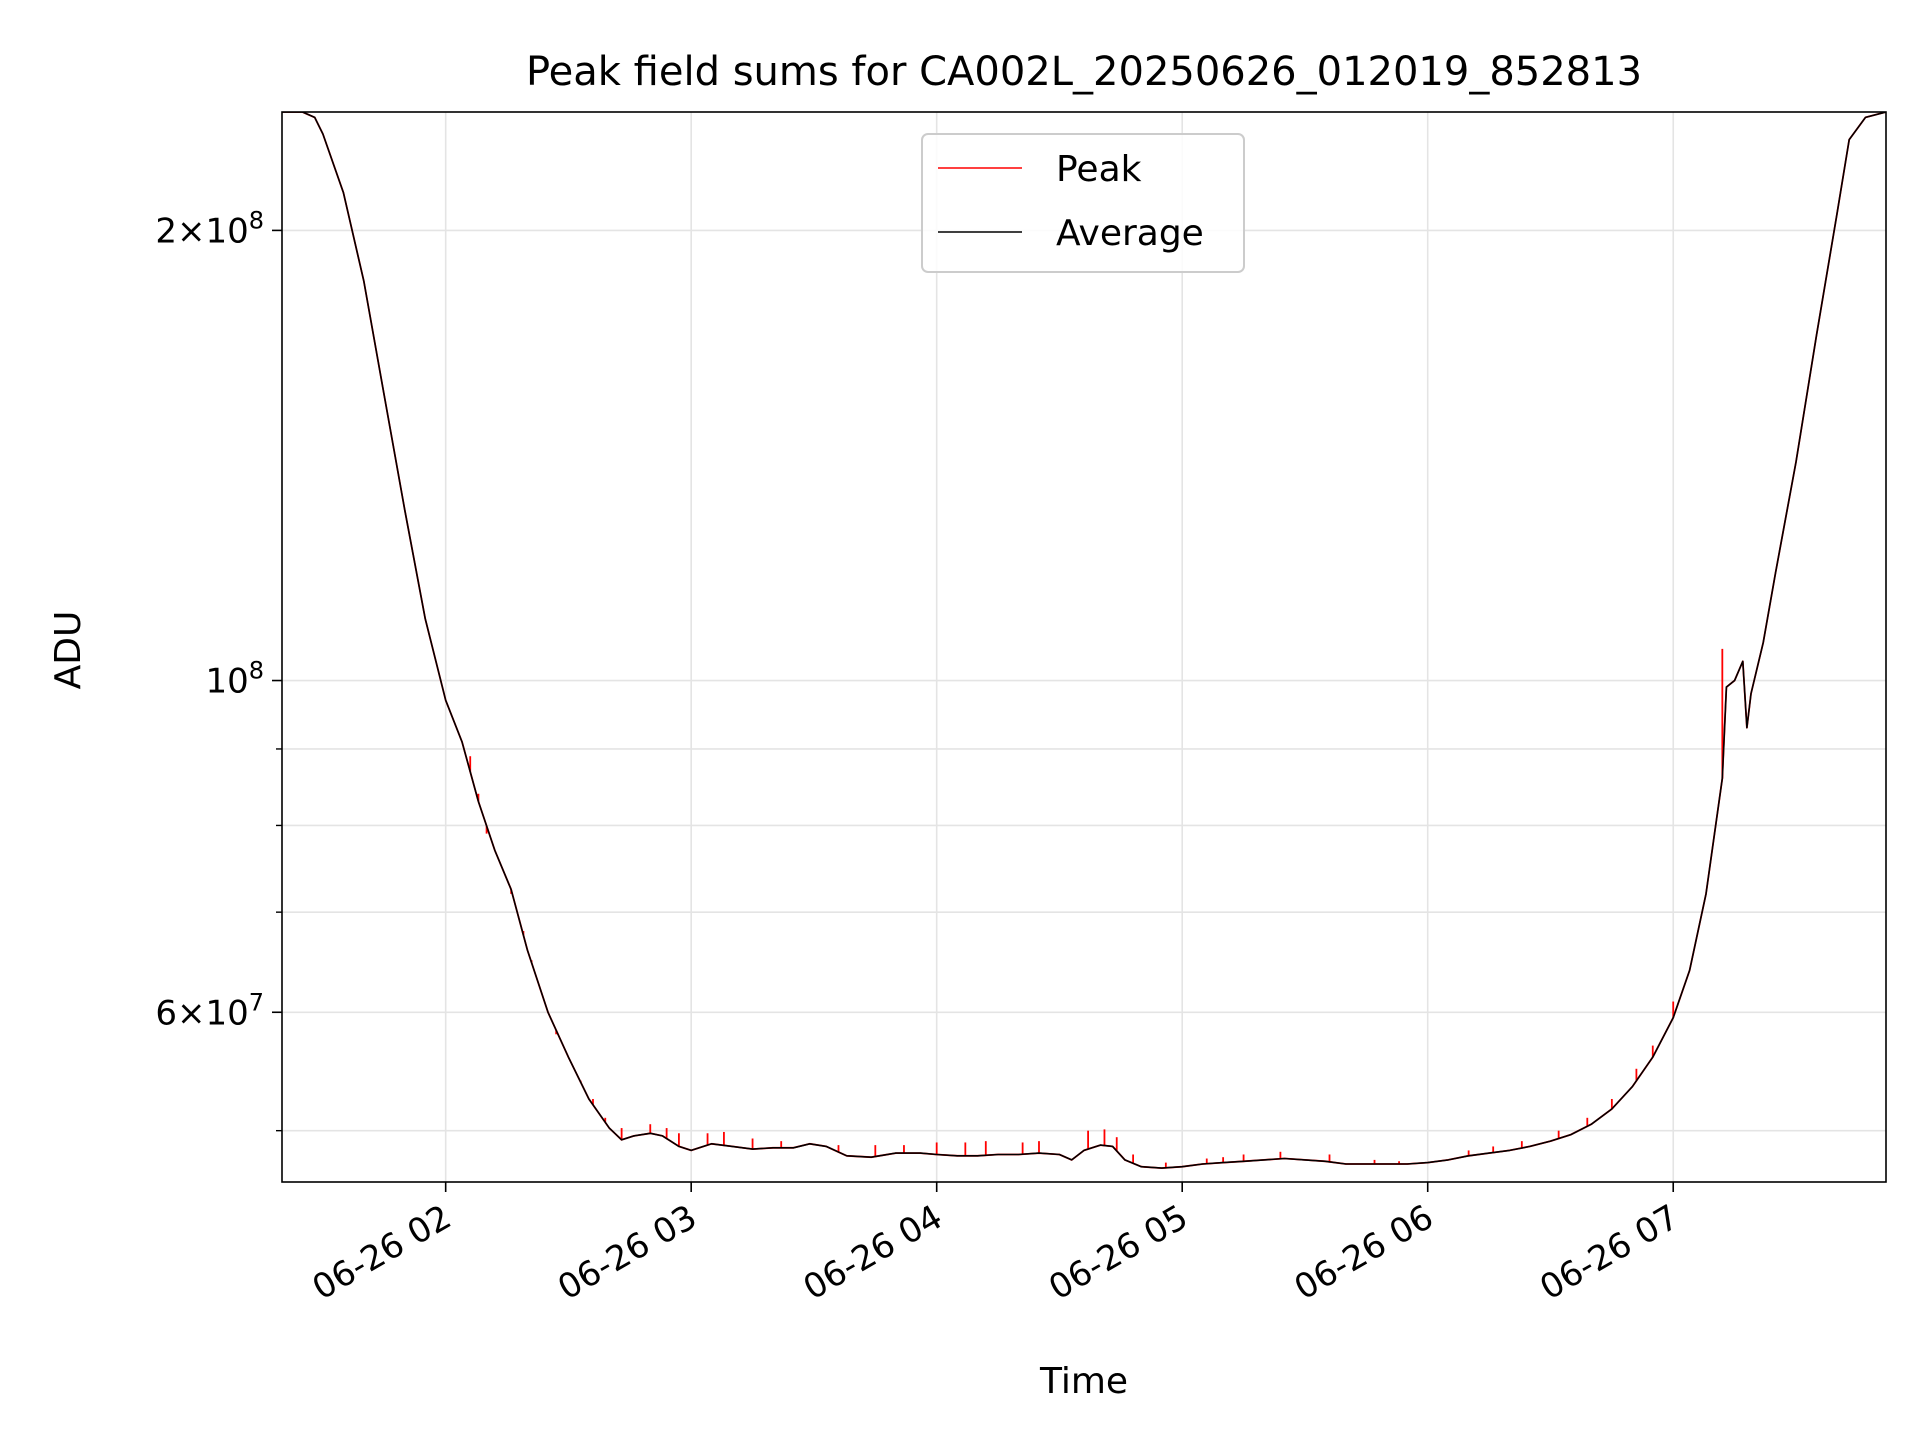 Image resolution: width=1920 pixels, height=1440 pixels. I want to click on legend: Peak Average, so click(1083, 203).